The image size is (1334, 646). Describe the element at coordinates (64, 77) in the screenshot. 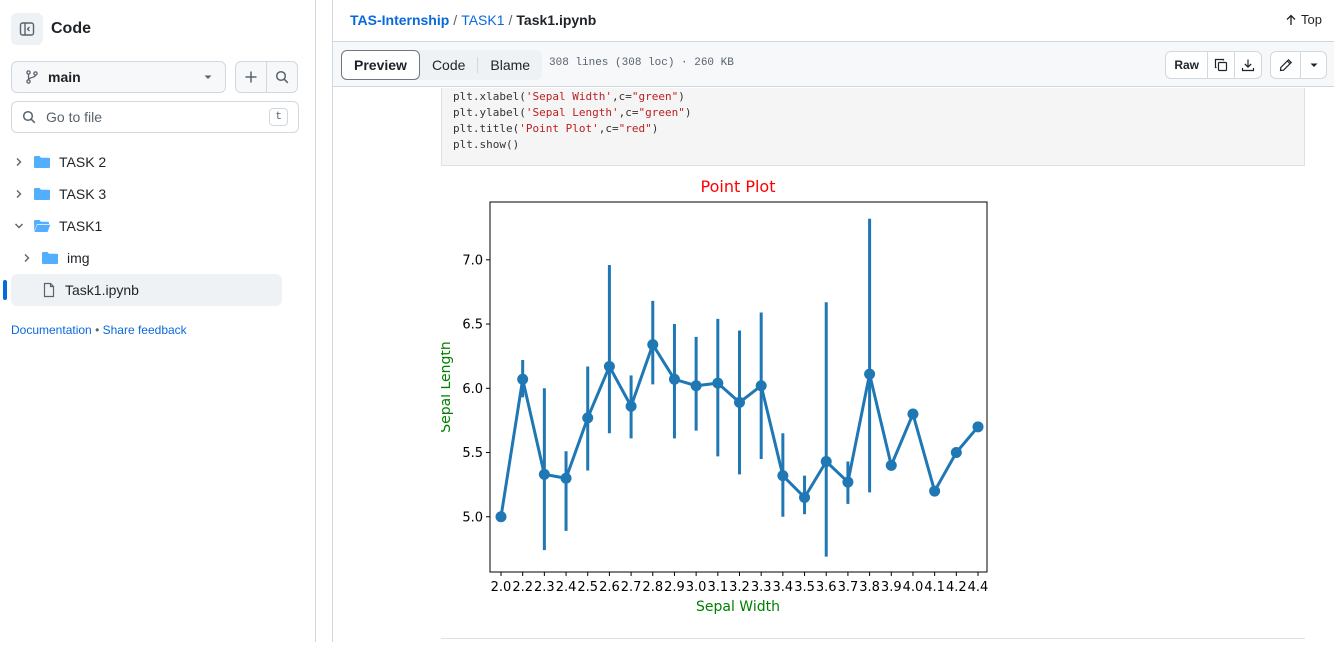

I see `branch-name: main` at that location.